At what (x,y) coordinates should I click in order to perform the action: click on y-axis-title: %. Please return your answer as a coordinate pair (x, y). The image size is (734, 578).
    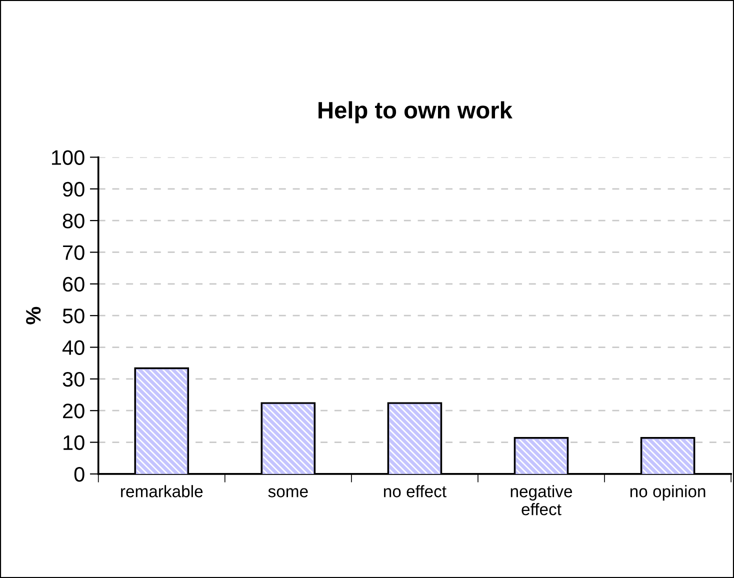
    Looking at the image, I should click on (33, 315).